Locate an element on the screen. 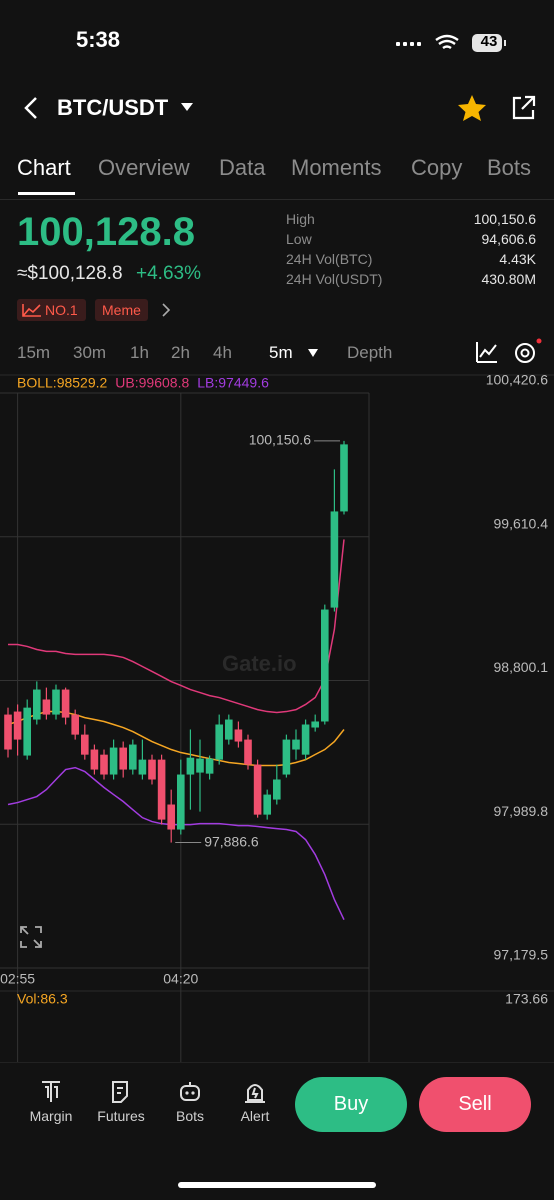  tab: Copy is located at coordinates (437, 167).